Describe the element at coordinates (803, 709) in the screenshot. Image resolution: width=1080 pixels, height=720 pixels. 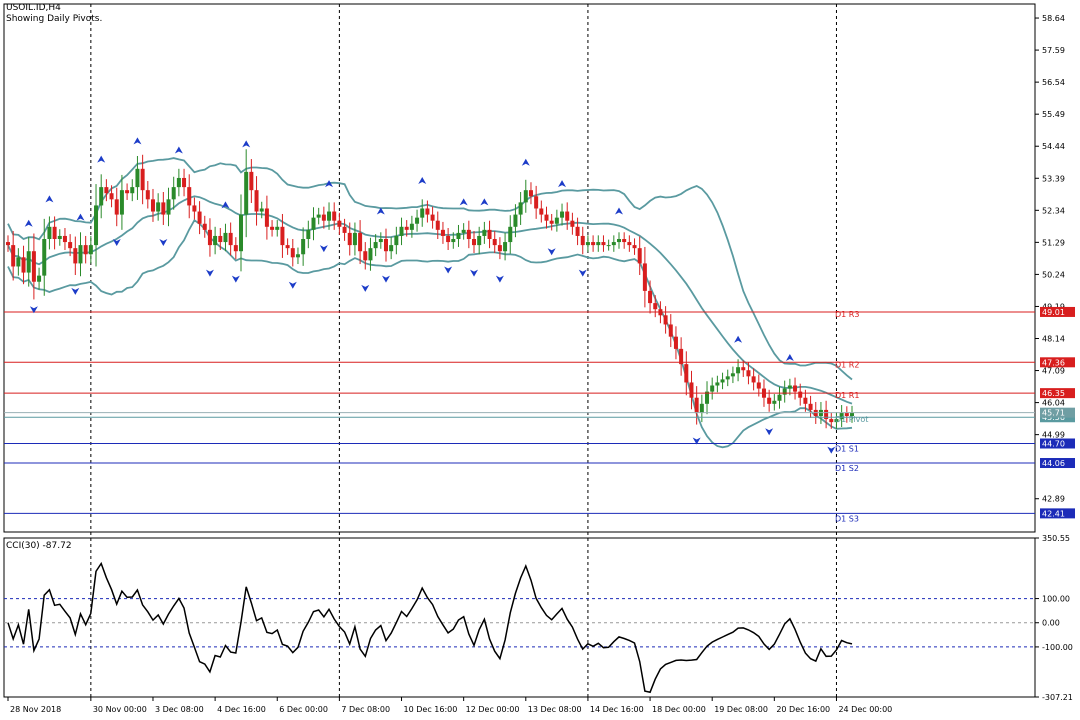
I see `time-tick-label: 20 Dec 16:00` at that location.